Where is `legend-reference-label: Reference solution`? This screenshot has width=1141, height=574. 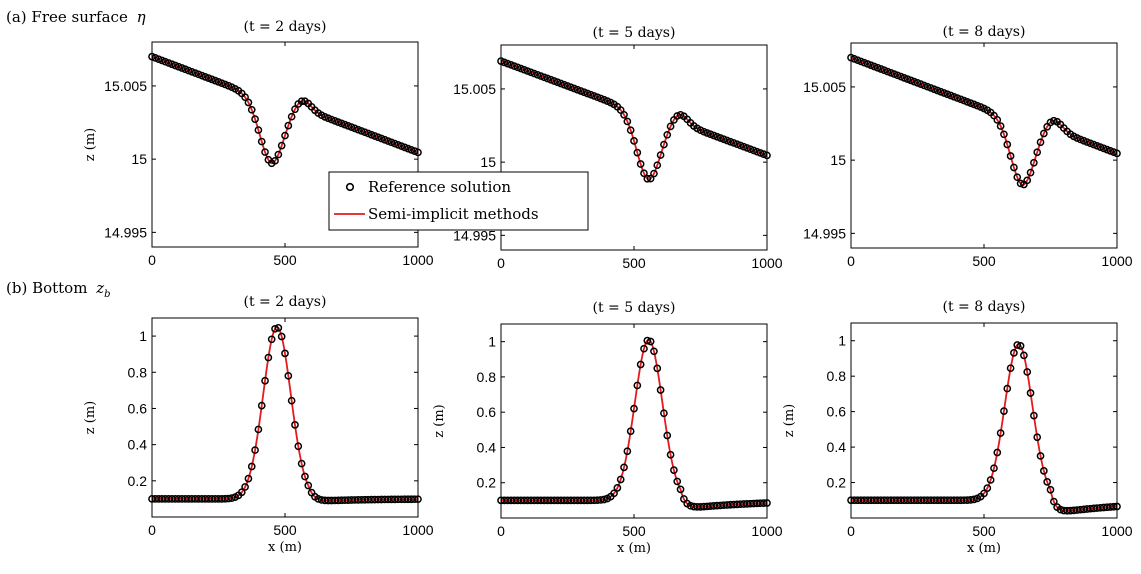 legend-reference-label: Reference solution is located at coordinates (439, 187).